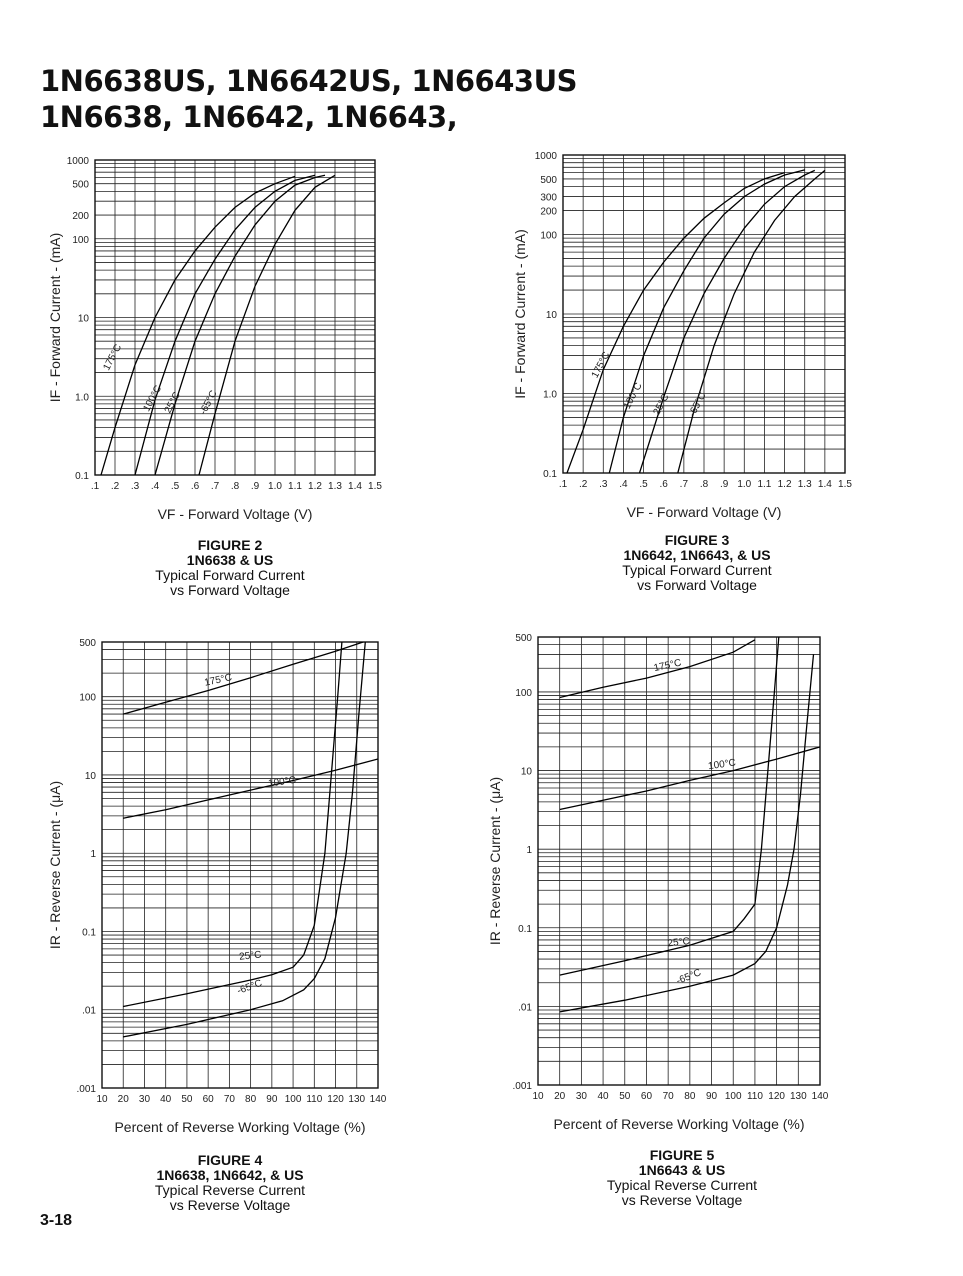  What do you see at coordinates (315, 486) in the screenshot?
I see `x-tick-label: 1.2` at bounding box center [315, 486].